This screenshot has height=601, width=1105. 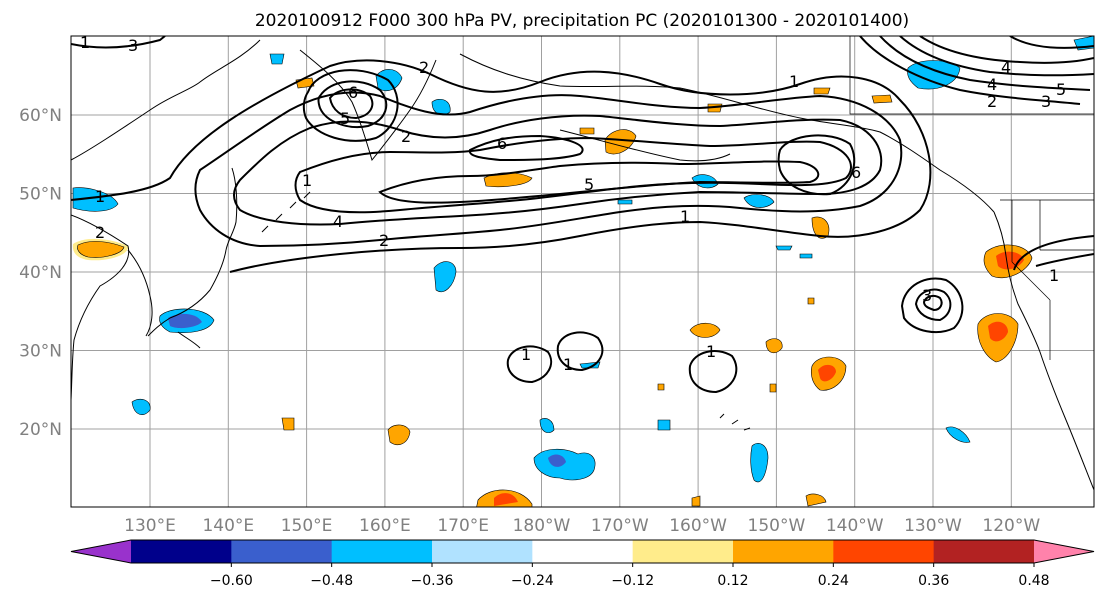 What do you see at coordinates (40, 273) in the screenshot?
I see `lat-label: 40°N` at bounding box center [40, 273].